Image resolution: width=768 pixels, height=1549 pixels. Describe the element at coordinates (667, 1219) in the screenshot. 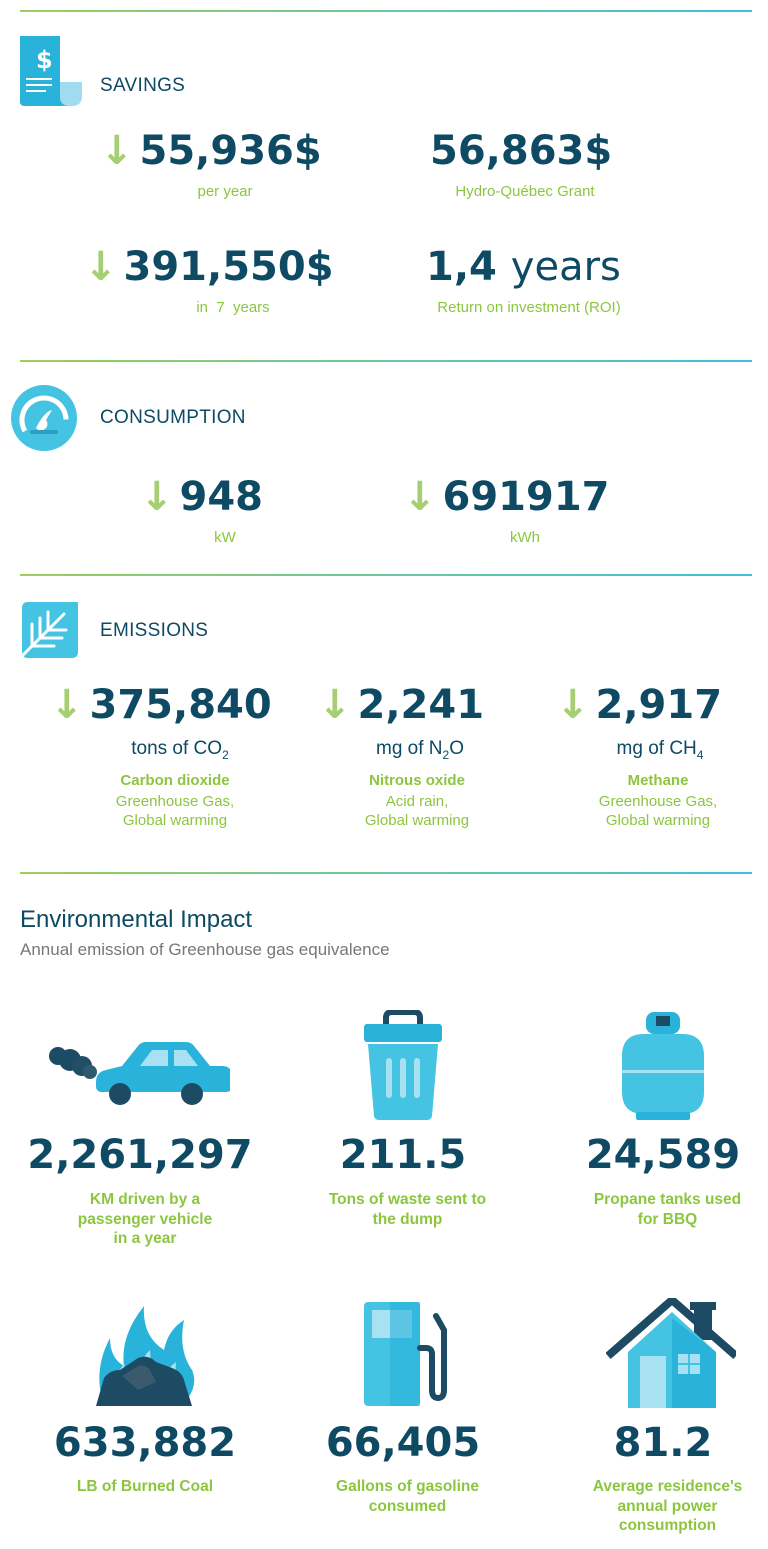

I see `impact-label-propane-line2: for BBQ` at that location.